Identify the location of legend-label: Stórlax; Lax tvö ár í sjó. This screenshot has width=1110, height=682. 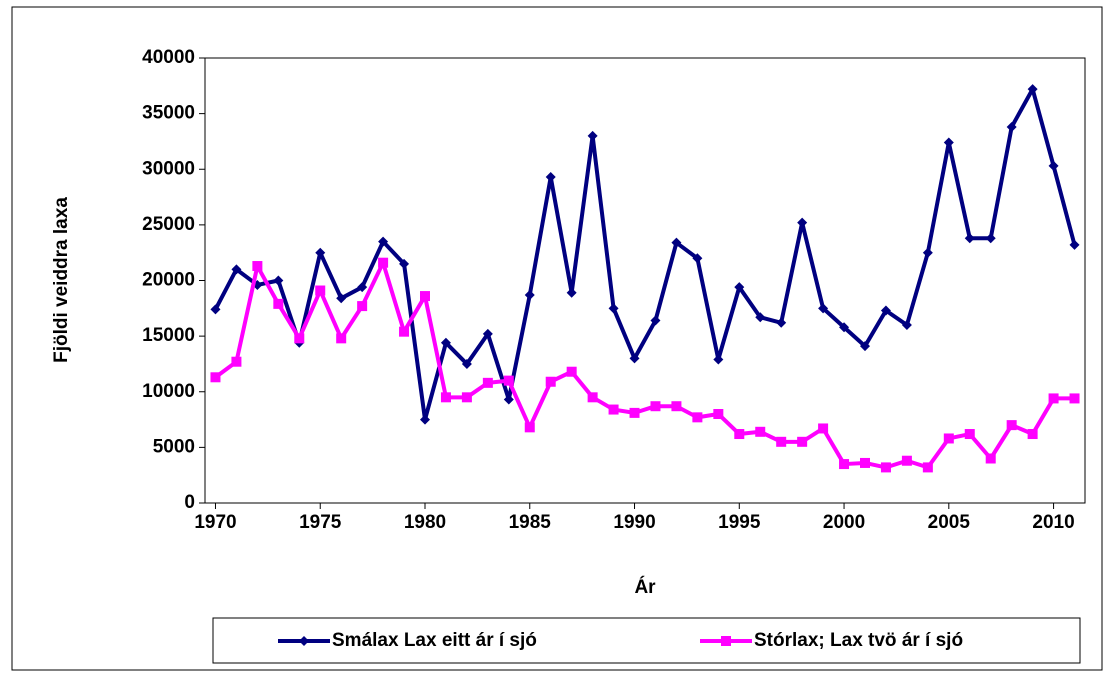
(858, 640).